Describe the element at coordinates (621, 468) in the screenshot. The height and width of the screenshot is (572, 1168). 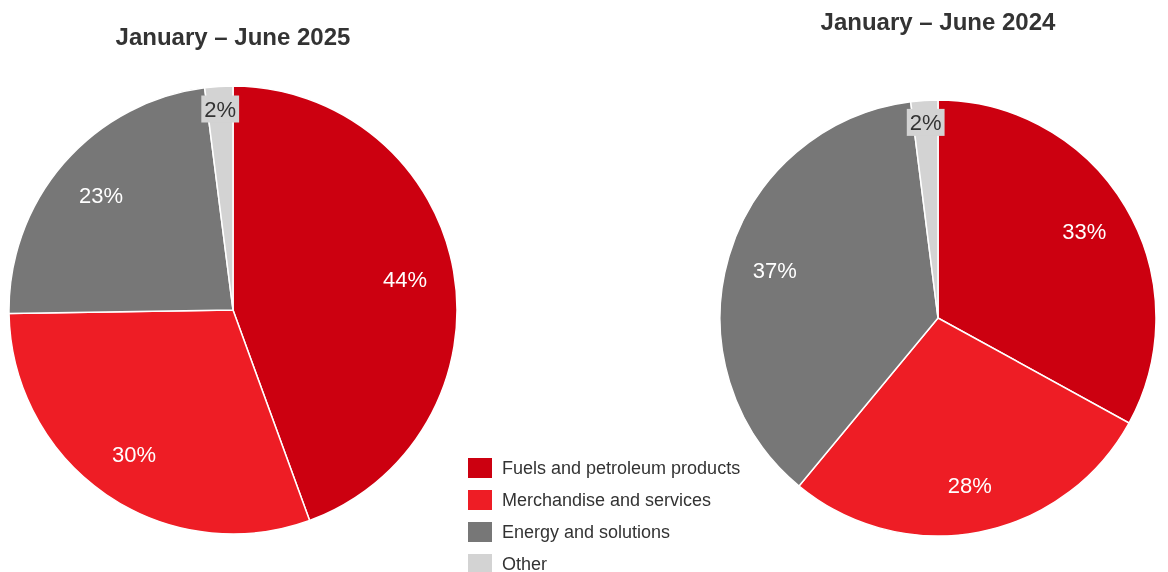
I see `legend-label: Fuels and petroleum products` at that location.